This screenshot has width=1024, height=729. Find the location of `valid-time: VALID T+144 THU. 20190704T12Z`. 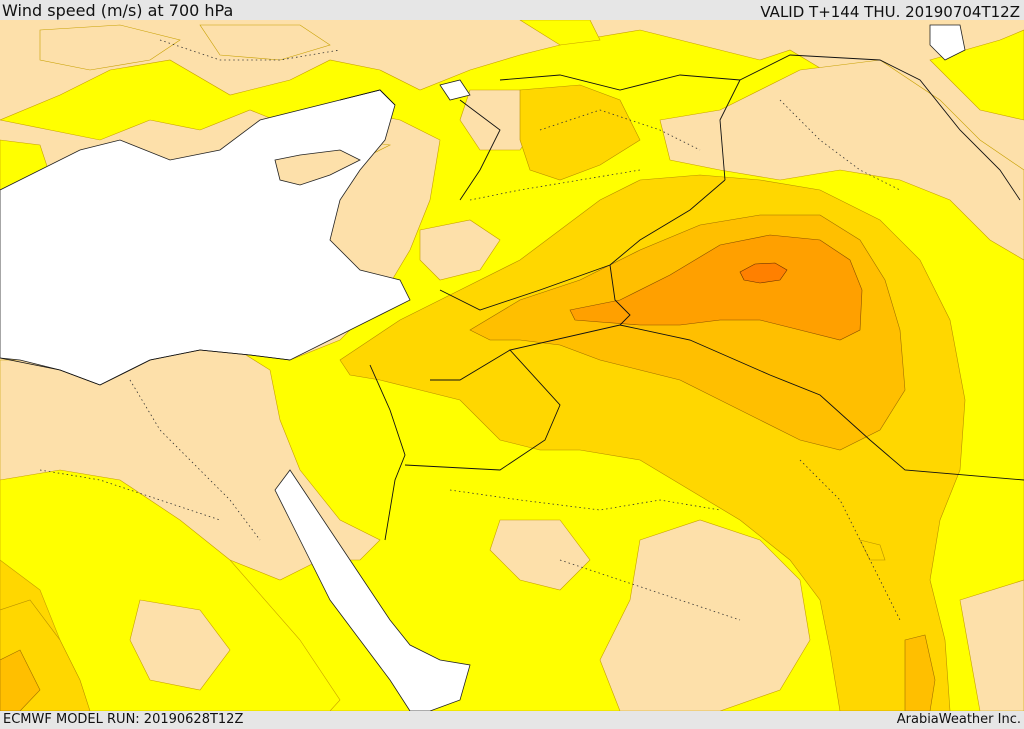

valid-time: VALID T+144 THU. 20190704T12Z is located at coordinates (890, 12).